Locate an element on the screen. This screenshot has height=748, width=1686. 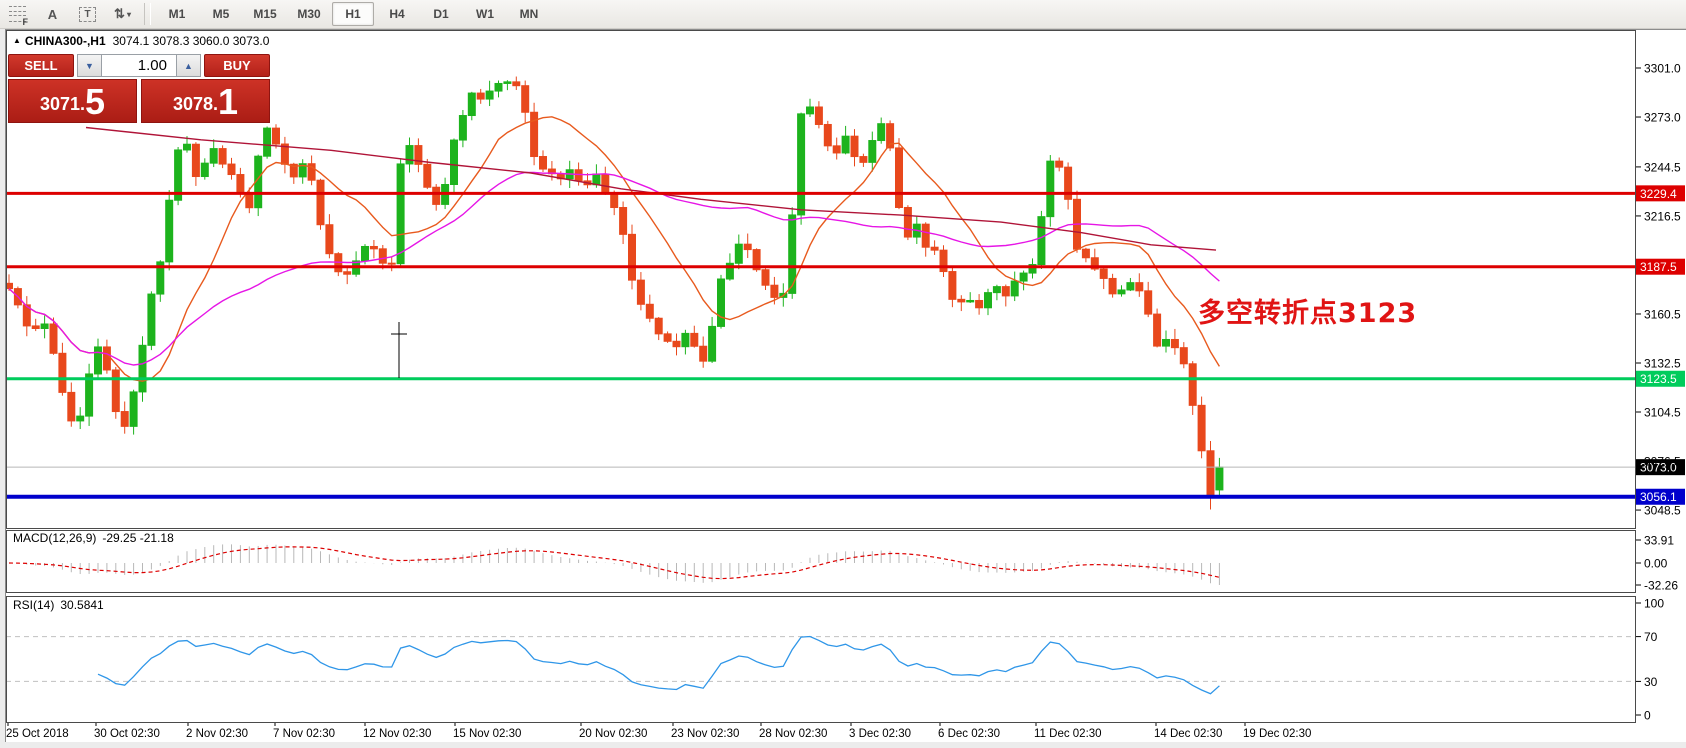
sell-button: SELL is located at coordinates (41, 65).